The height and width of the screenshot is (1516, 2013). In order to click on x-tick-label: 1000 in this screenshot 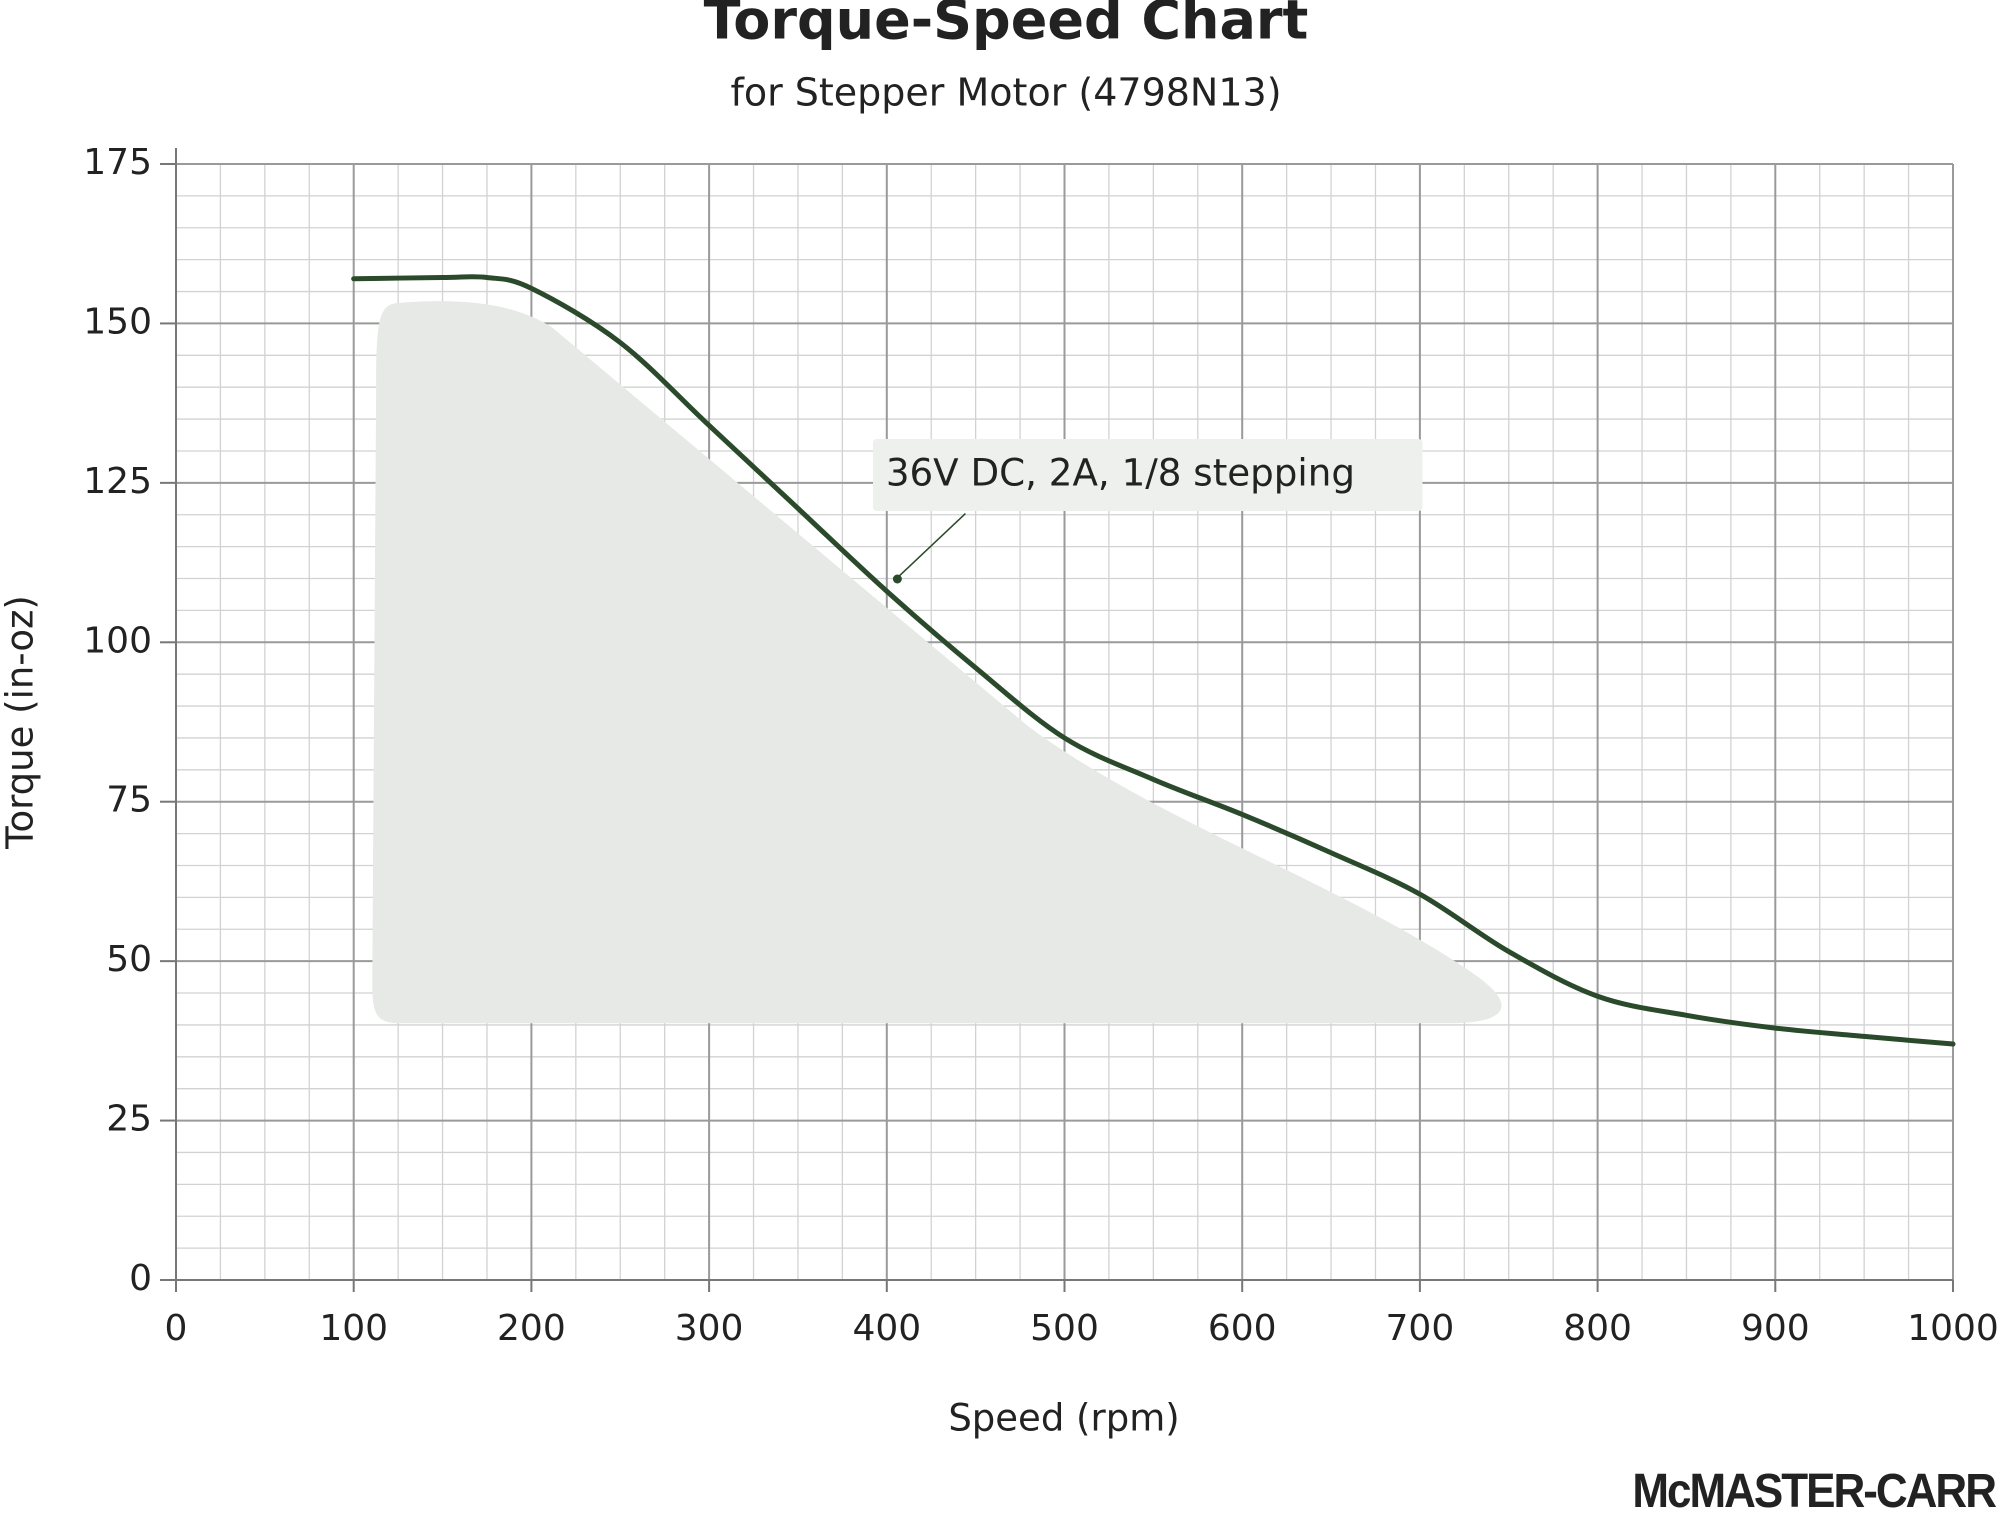, I will do `click(1953, 1328)`.